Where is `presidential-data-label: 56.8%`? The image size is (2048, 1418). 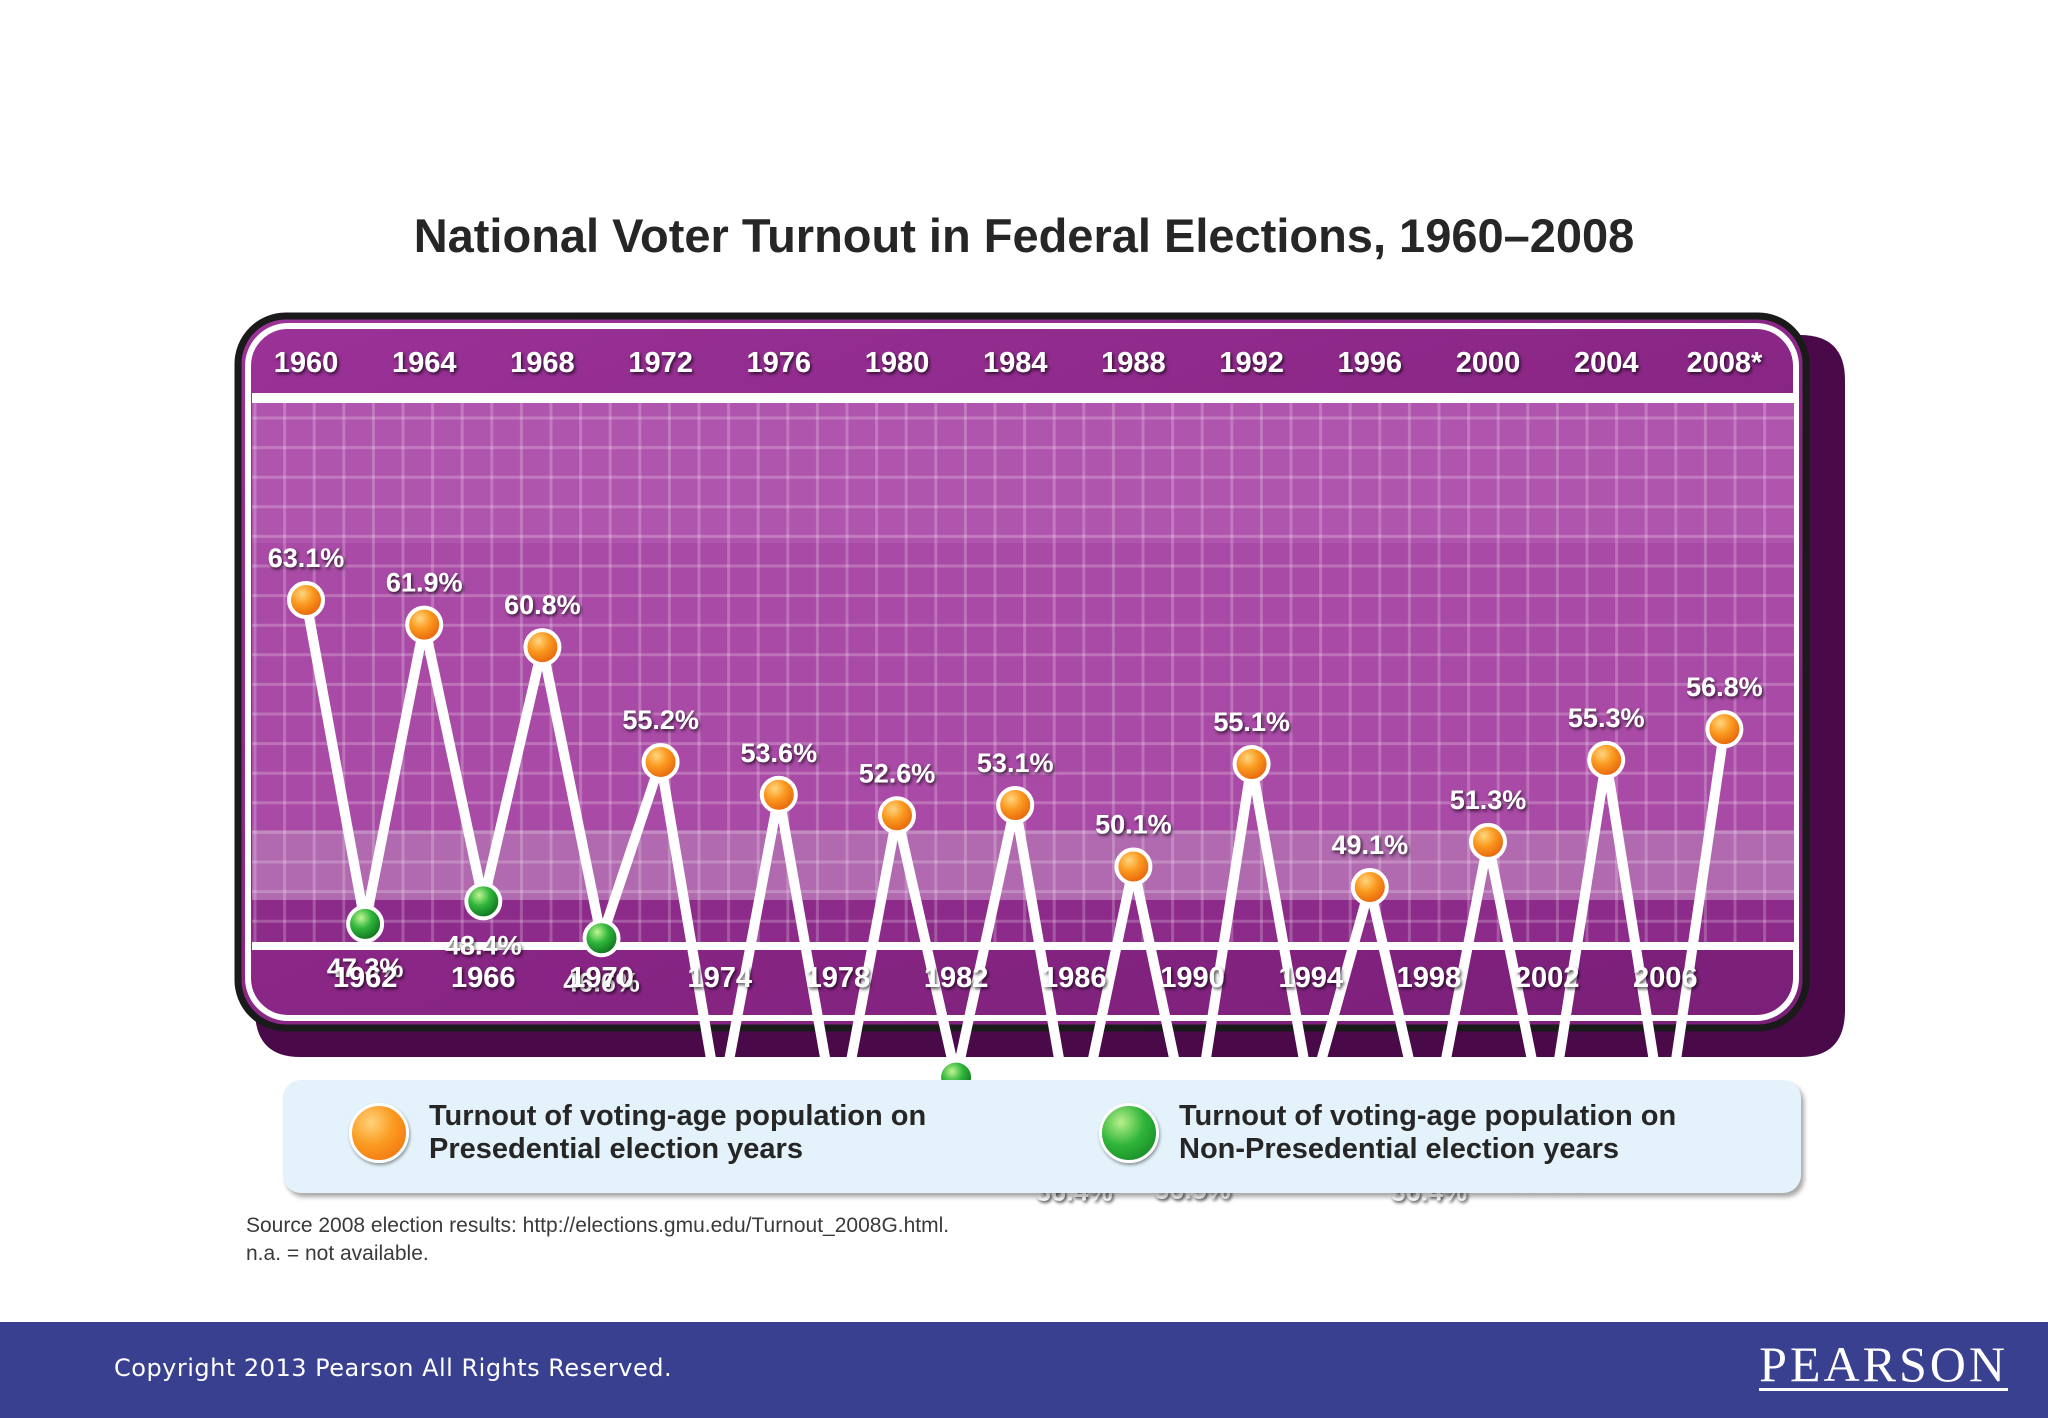 presidential-data-label: 56.8% is located at coordinates (1724, 687).